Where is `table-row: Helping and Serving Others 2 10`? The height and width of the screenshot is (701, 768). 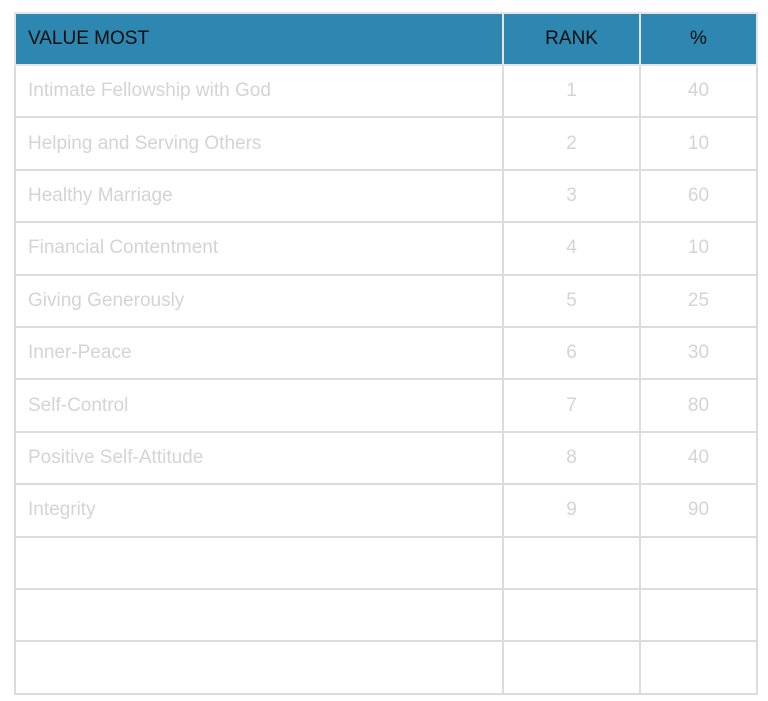 table-row: Helping and Serving Others 2 10 is located at coordinates (386, 143).